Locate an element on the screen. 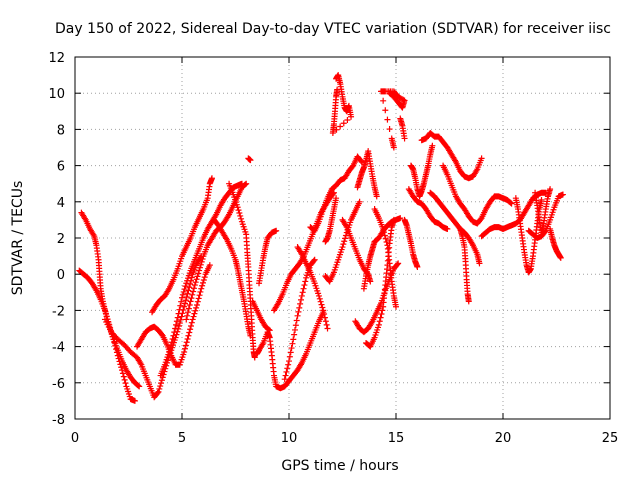  x-axis-label: GPS time / hours is located at coordinates (339, 466).